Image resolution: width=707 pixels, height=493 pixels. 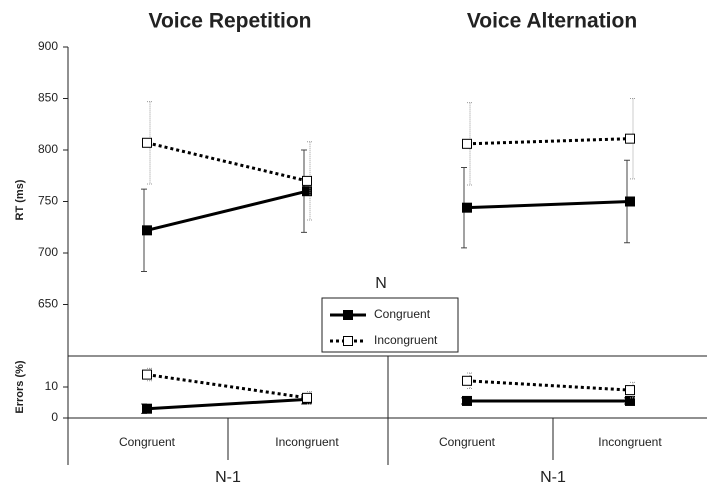 I want to click on group-title: Voice Repetition, so click(x=230, y=21).